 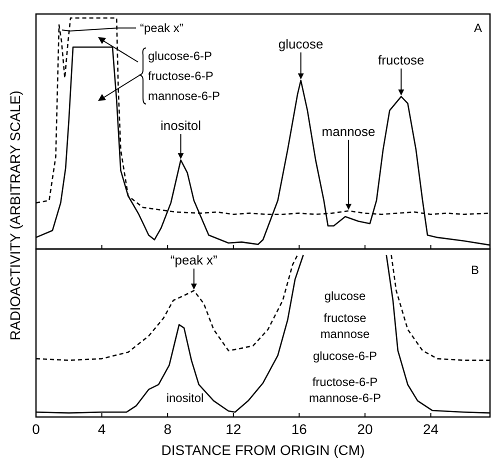 What do you see at coordinates (234, 429) in the screenshot?
I see `x-tick-label: 12` at bounding box center [234, 429].